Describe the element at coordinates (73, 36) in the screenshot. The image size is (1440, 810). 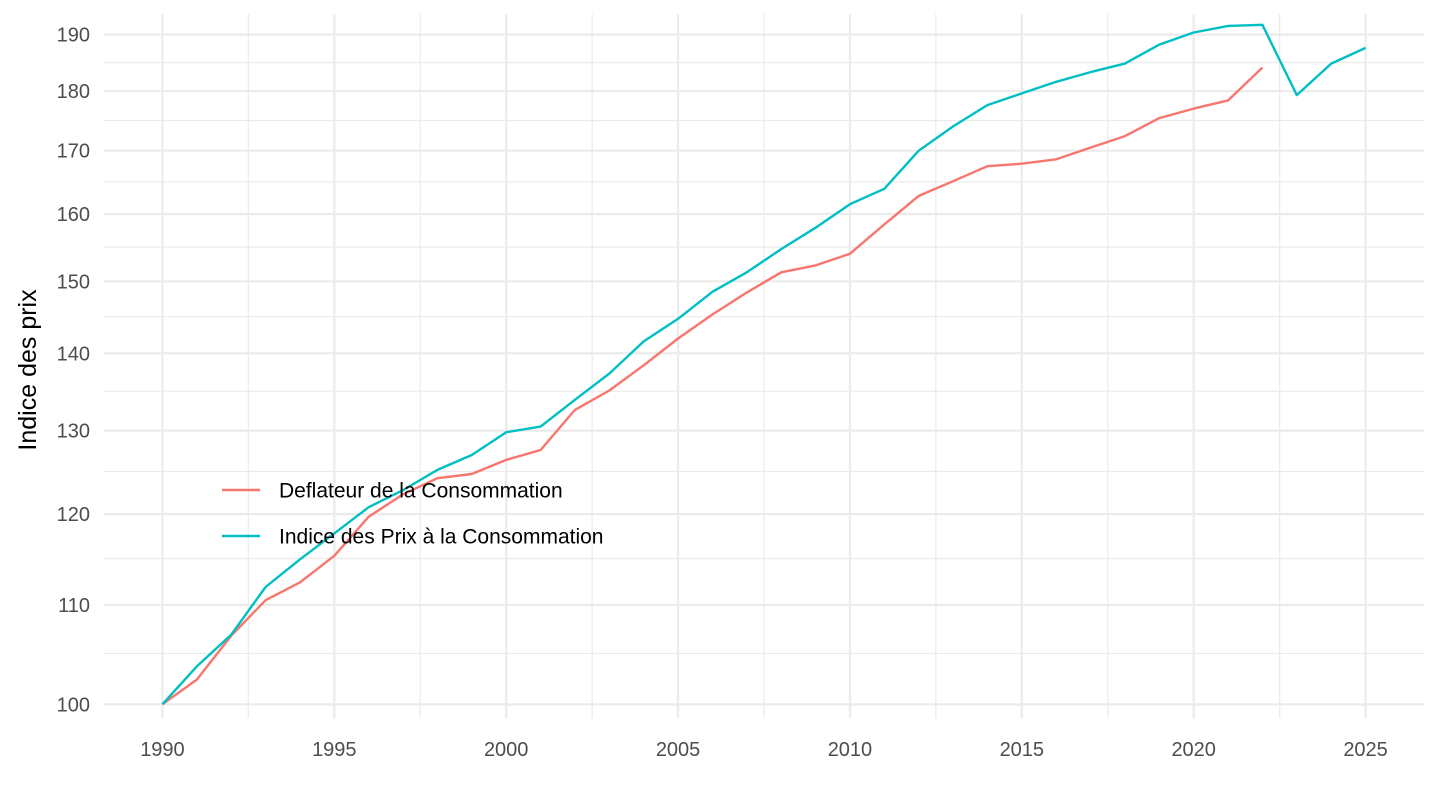
I see `y-tick-label: 190` at that location.